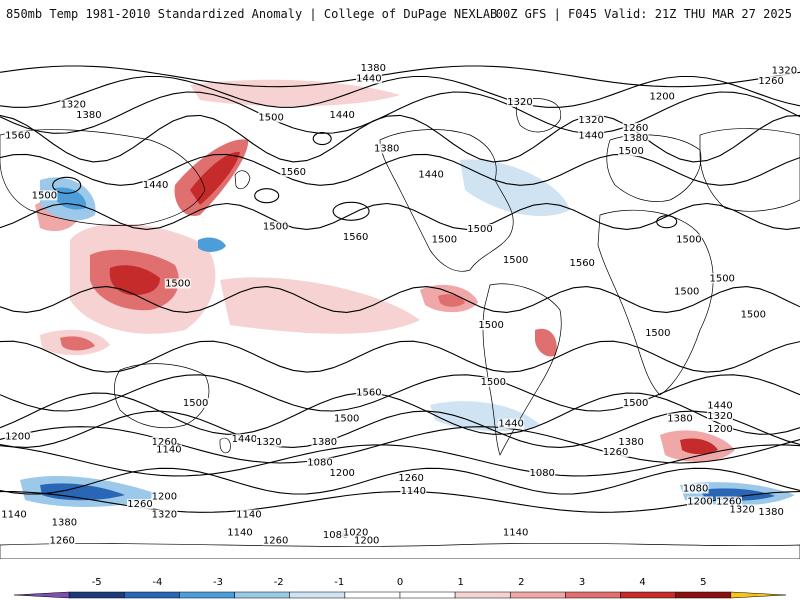  Describe the element at coordinates (654, 168) in the screenshot. I see `coast-europe` at that location.